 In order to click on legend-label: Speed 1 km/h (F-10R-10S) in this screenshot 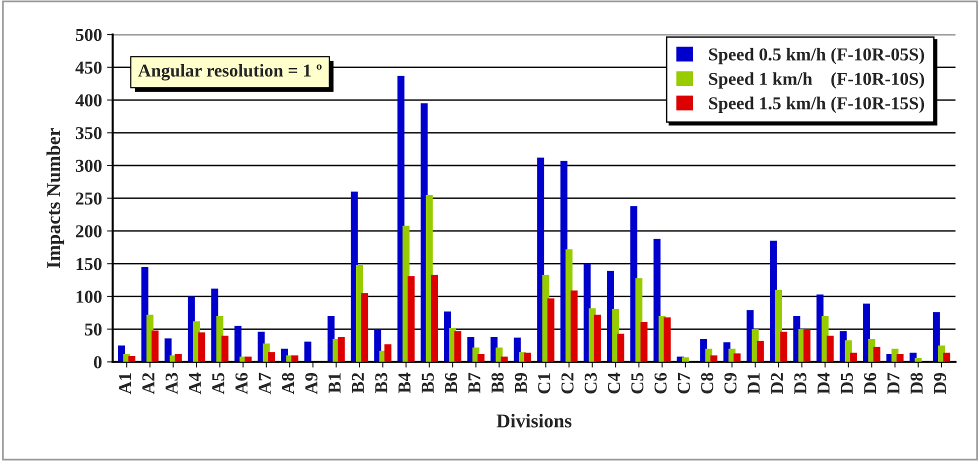, I will do `click(816, 80)`.